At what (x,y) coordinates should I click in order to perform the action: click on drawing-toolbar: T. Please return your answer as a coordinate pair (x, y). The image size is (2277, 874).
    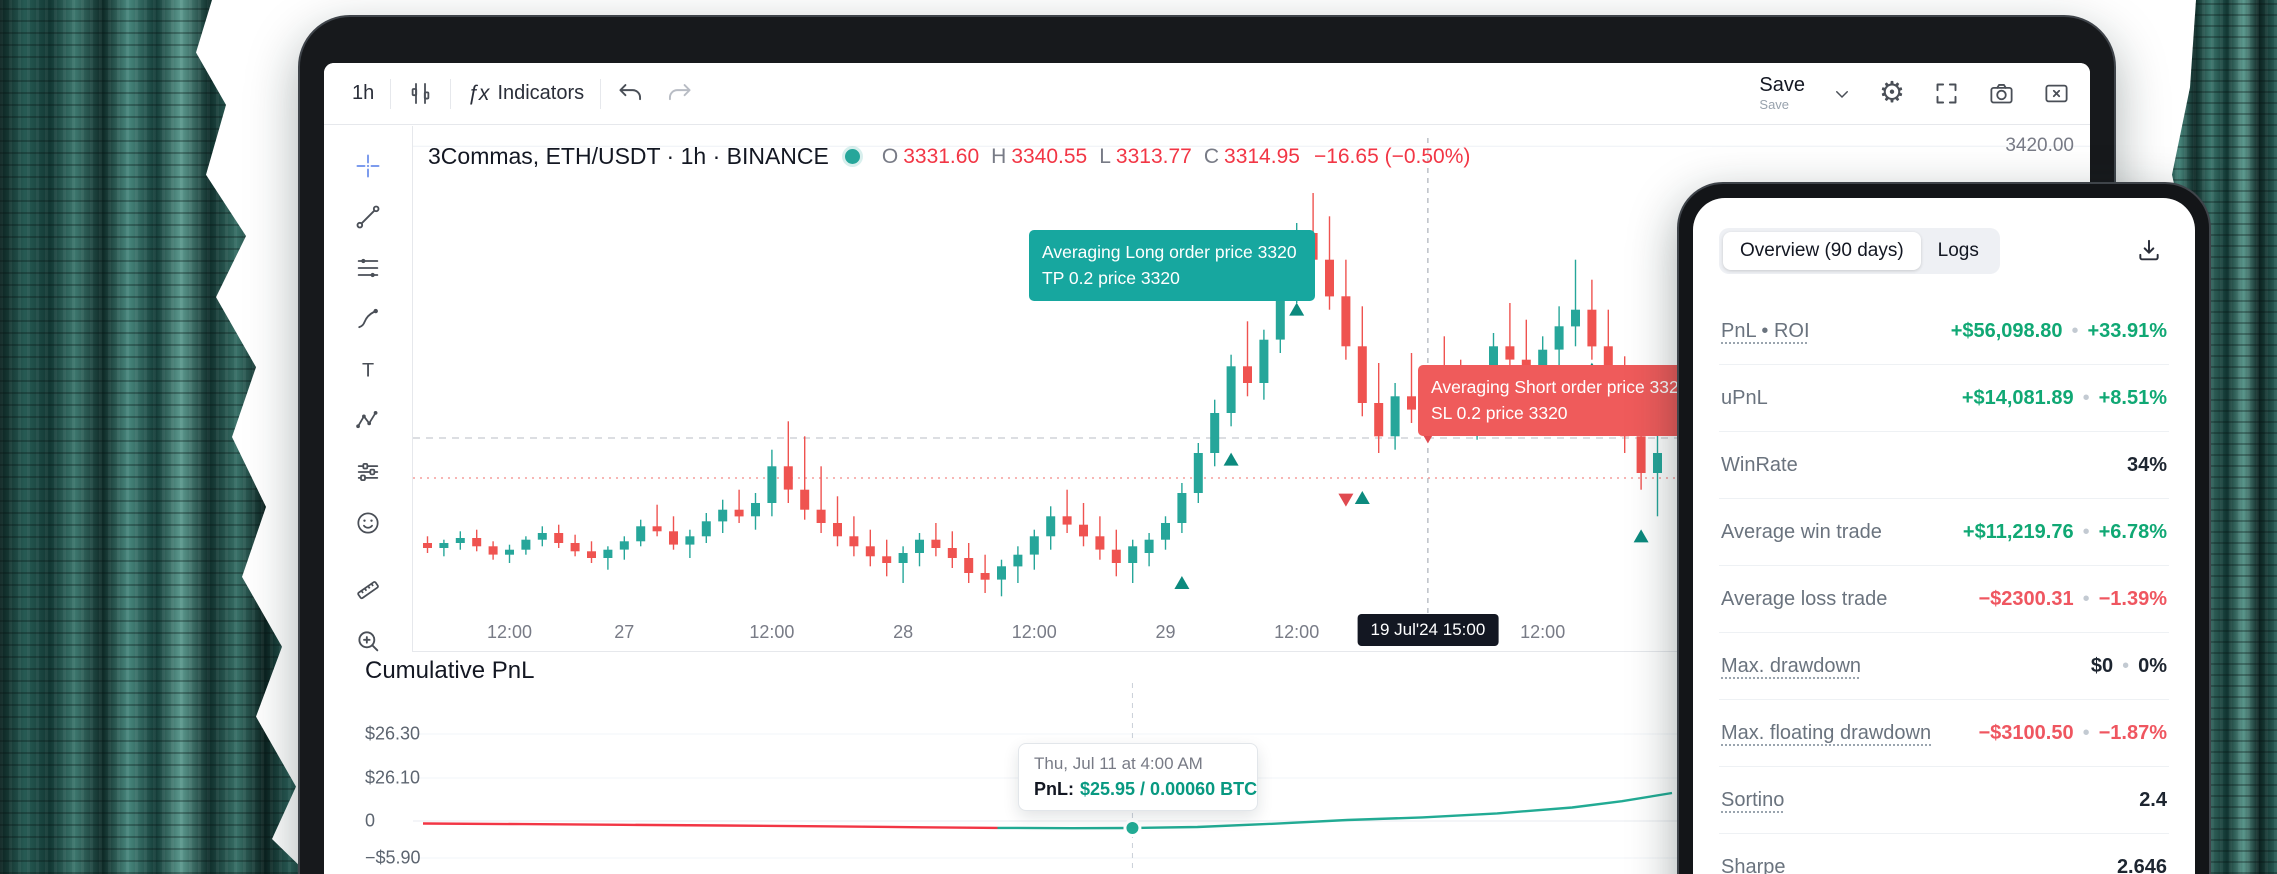
    Looking at the image, I should click on (368, 389).